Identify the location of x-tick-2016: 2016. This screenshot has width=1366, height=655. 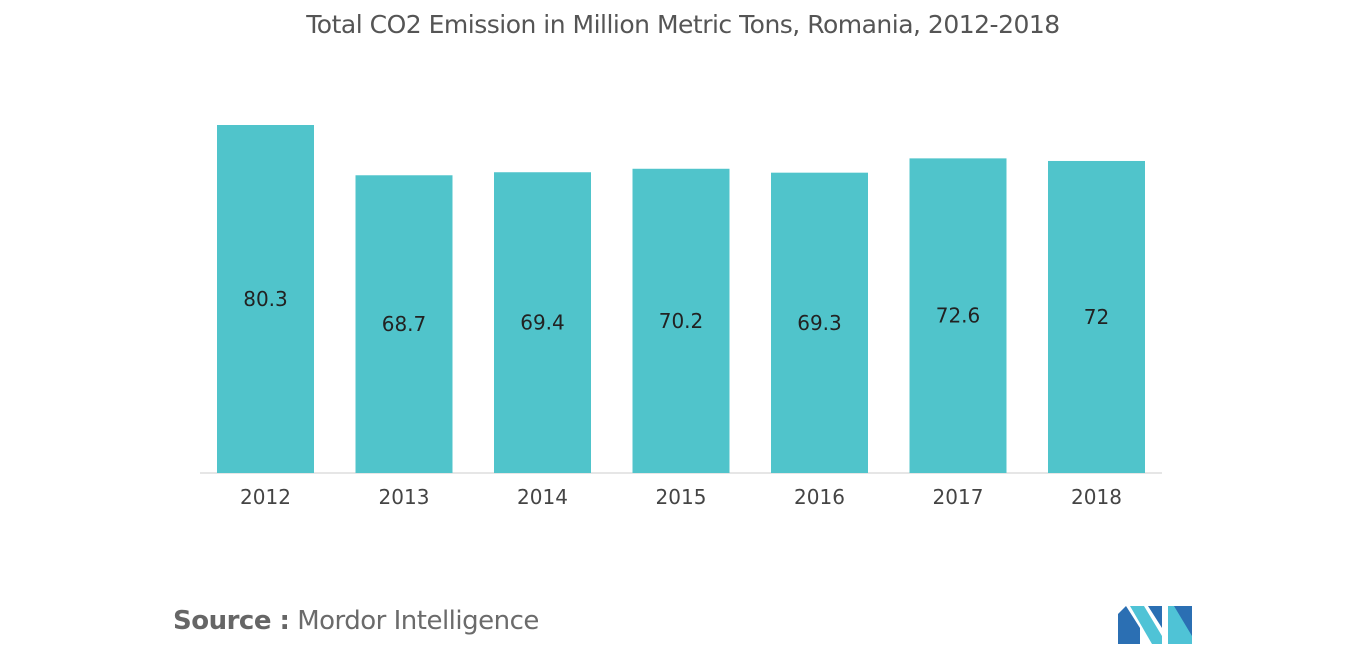
(819, 497).